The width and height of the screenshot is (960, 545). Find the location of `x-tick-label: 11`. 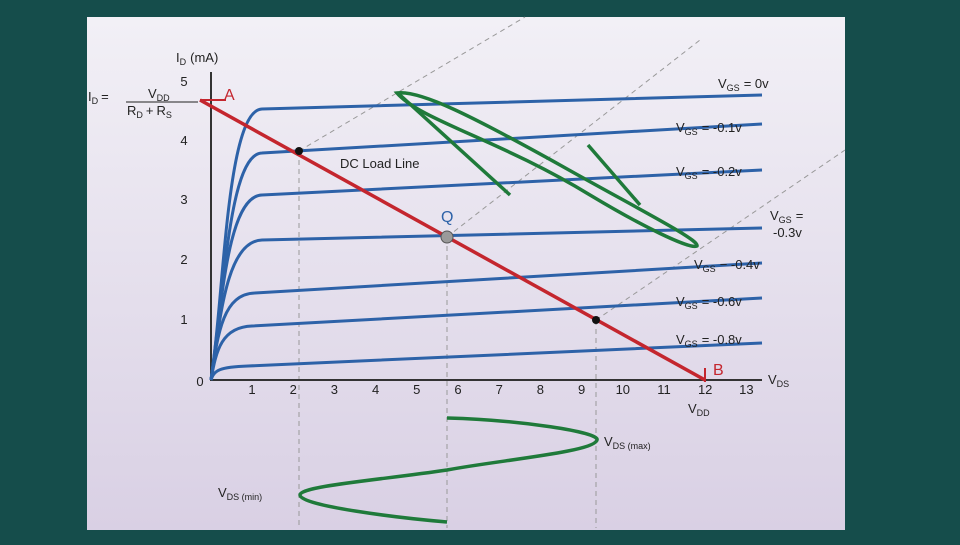

x-tick-label: 11 is located at coordinates (664, 389).